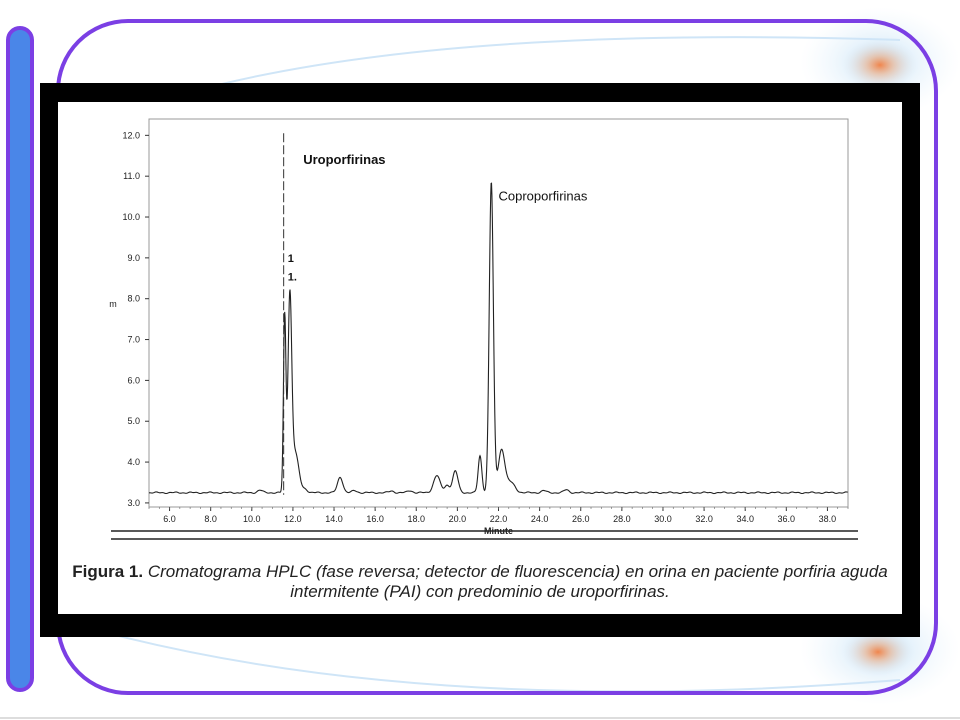 The width and height of the screenshot is (960, 720). I want to click on x-tick-label: 20.0, so click(458, 519).